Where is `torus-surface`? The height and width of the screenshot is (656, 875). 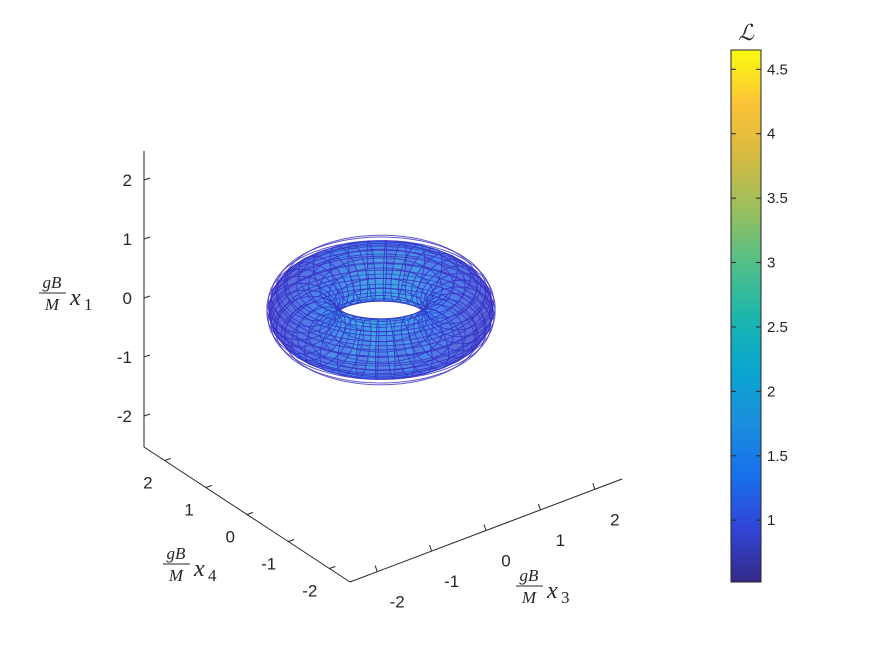
torus-surface is located at coordinates (381, 310).